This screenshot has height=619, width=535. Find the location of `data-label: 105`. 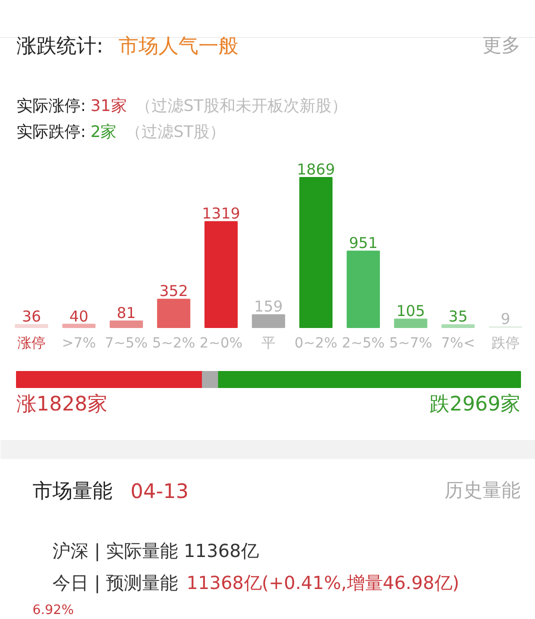

data-label: 105 is located at coordinates (411, 311).